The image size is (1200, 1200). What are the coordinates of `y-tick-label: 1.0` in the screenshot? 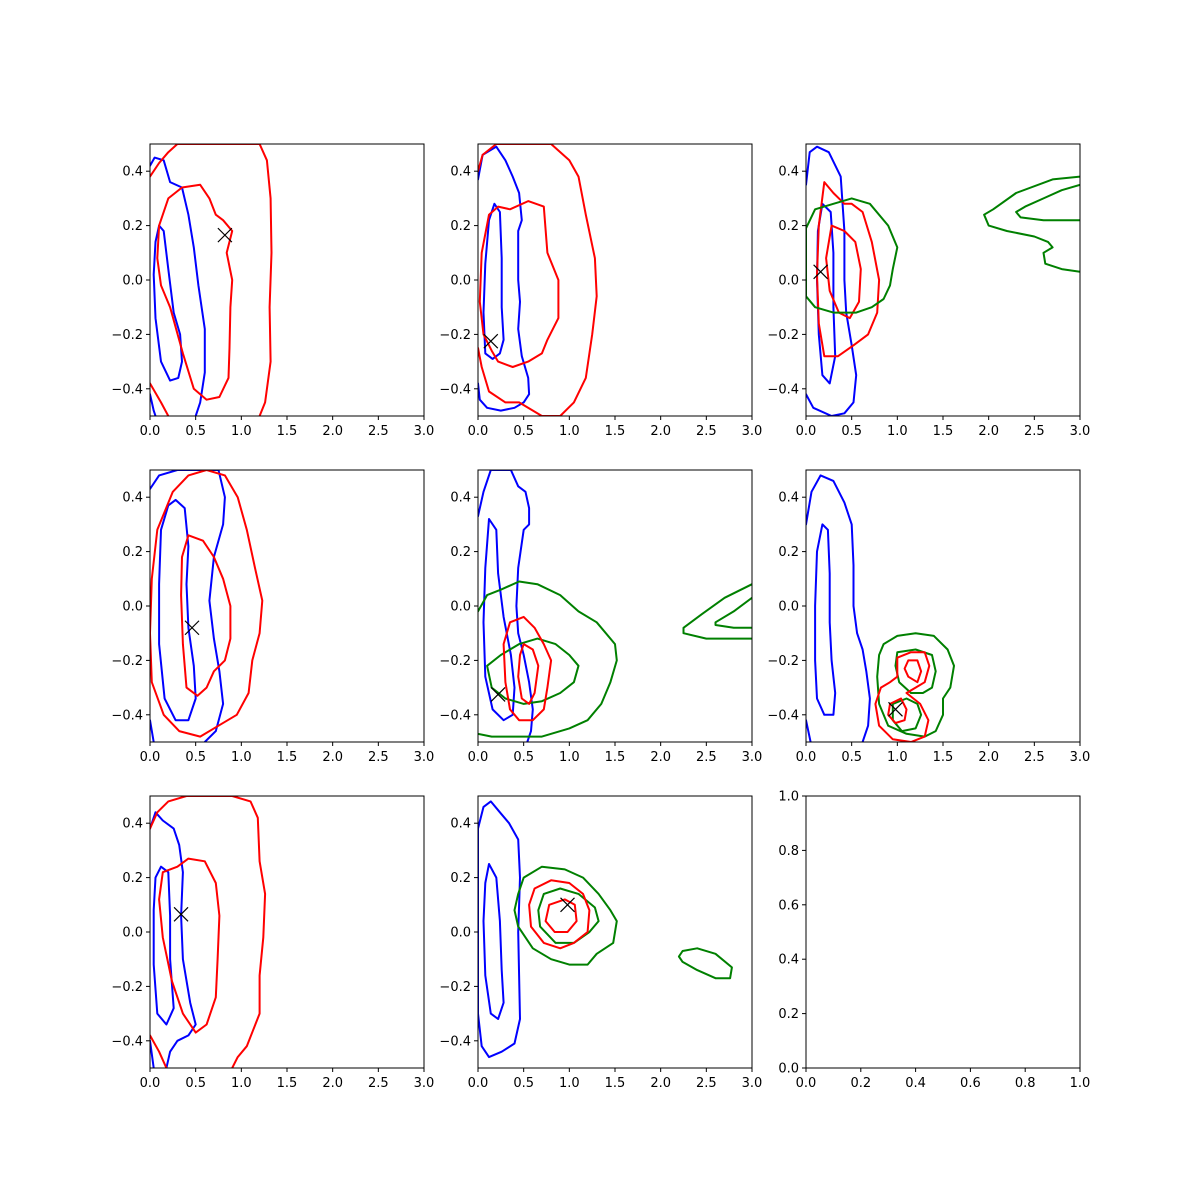 It's located at (788, 797).